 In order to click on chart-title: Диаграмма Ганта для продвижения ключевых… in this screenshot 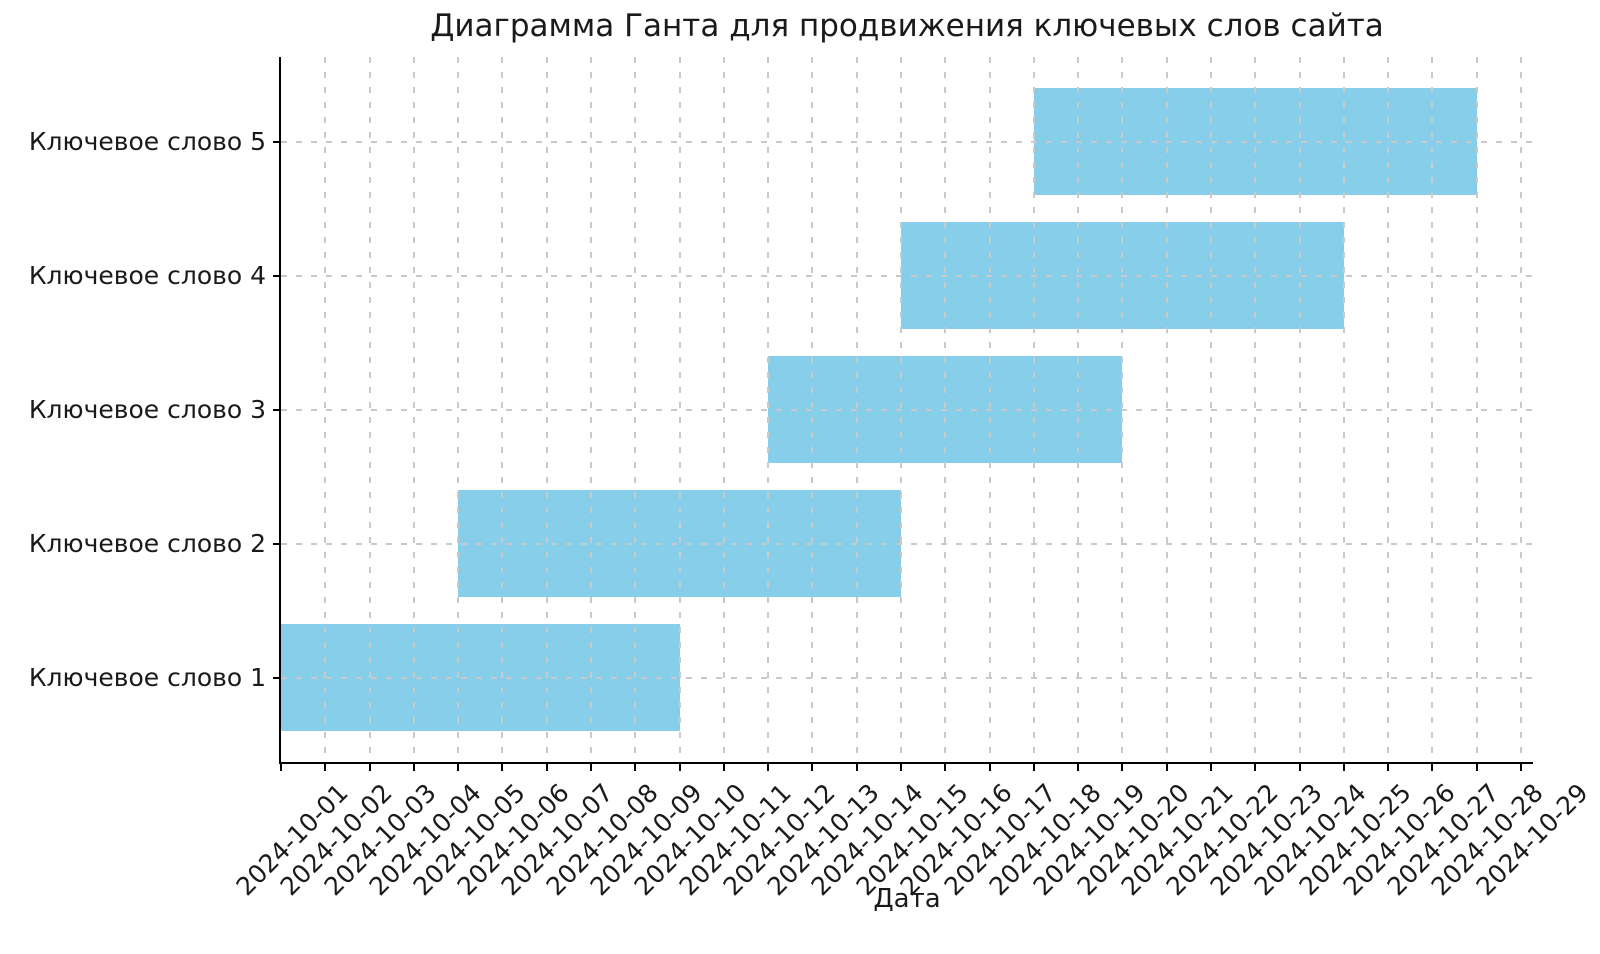, I will do `click(907, 26)`.